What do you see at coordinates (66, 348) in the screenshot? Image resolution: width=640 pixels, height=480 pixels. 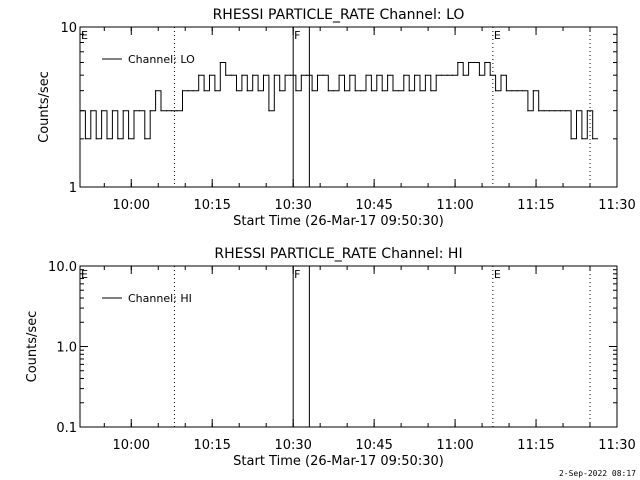 I see `y-tick-label: 1.0` at bounding box center [66, 348].